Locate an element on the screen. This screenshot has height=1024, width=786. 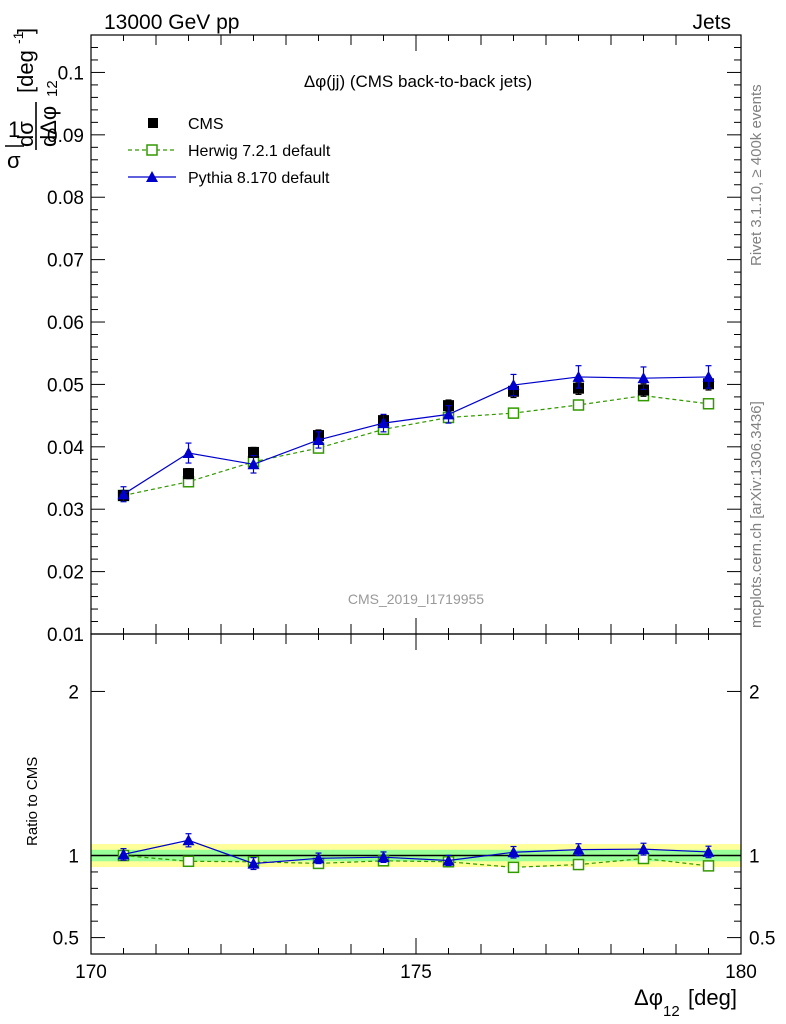
x-label-sub: 12 is located at coordinates (671, 1011).